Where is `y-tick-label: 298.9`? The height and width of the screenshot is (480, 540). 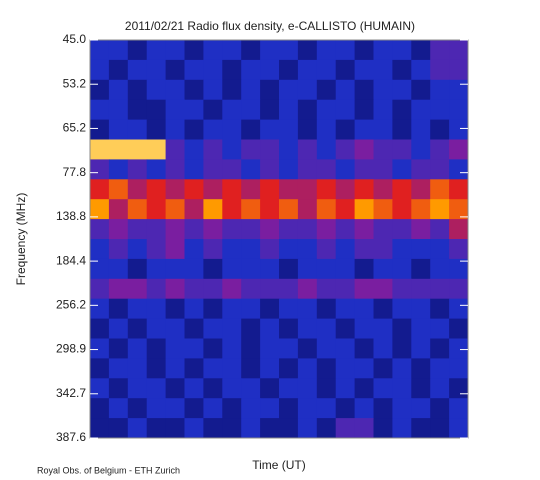 y-tick-label: 298.9 is located at coordinates (71, 349).